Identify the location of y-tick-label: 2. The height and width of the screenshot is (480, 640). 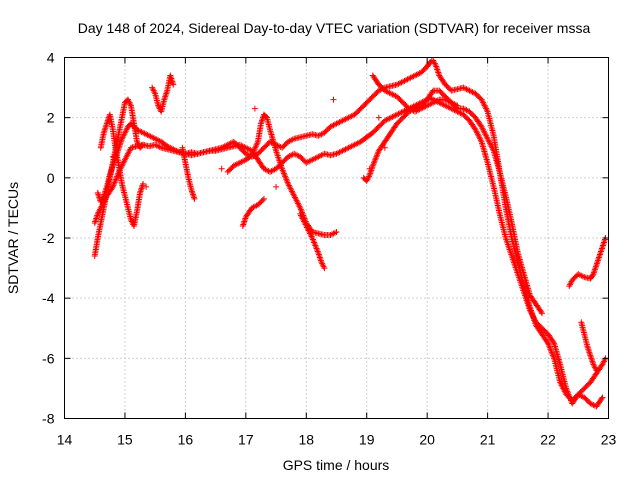
(51, 118).